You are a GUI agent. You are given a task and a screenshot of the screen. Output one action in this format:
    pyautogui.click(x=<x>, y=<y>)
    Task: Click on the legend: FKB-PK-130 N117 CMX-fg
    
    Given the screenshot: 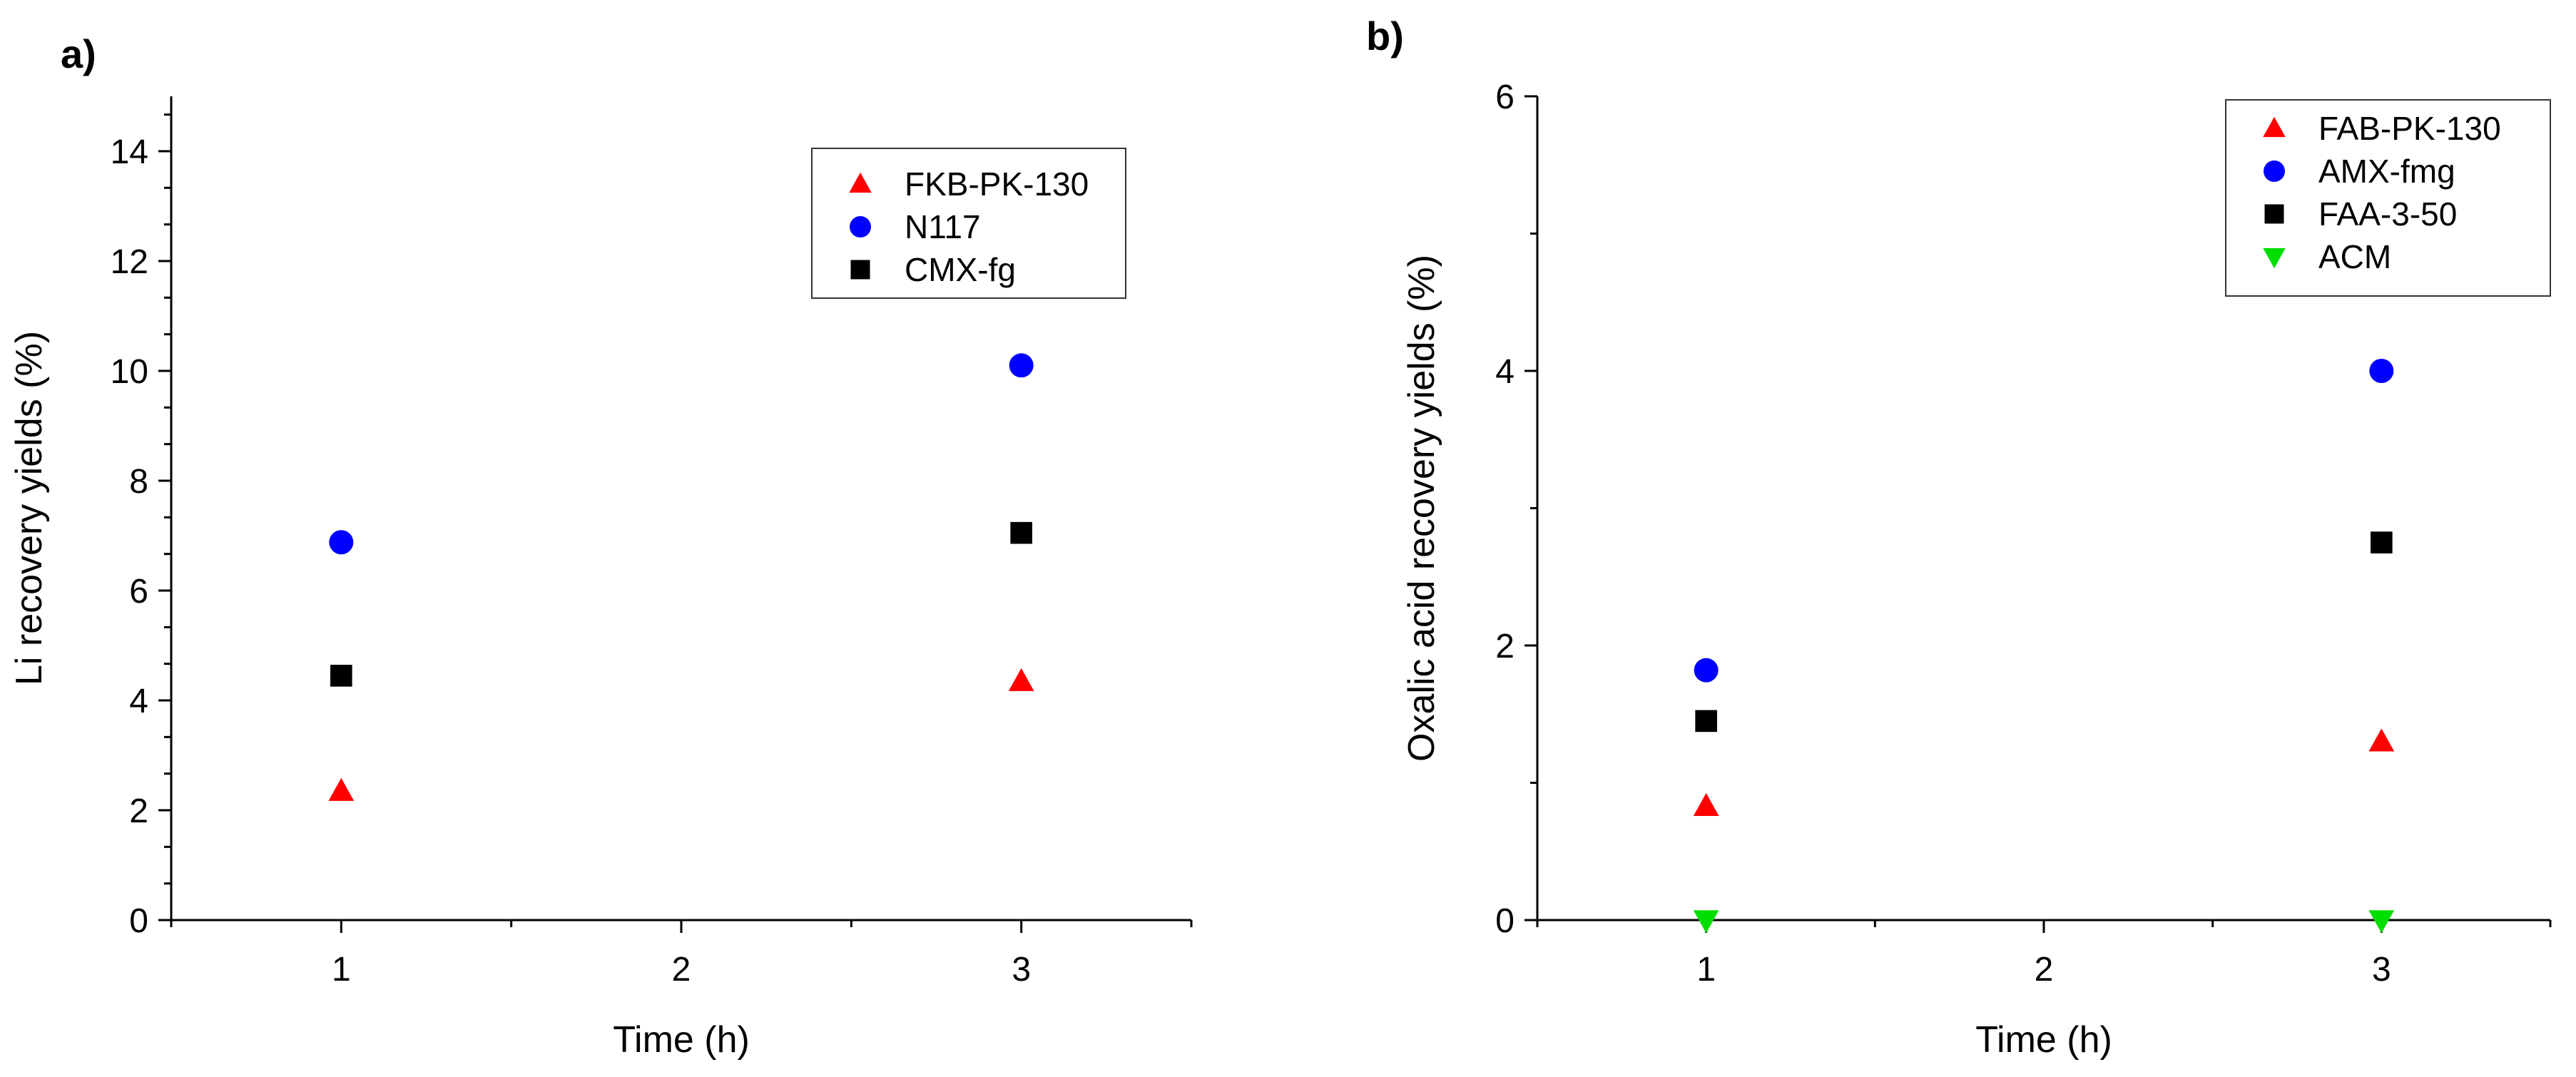 What is the action you would take?
    pyautogui.click(x=968, y=223)
    